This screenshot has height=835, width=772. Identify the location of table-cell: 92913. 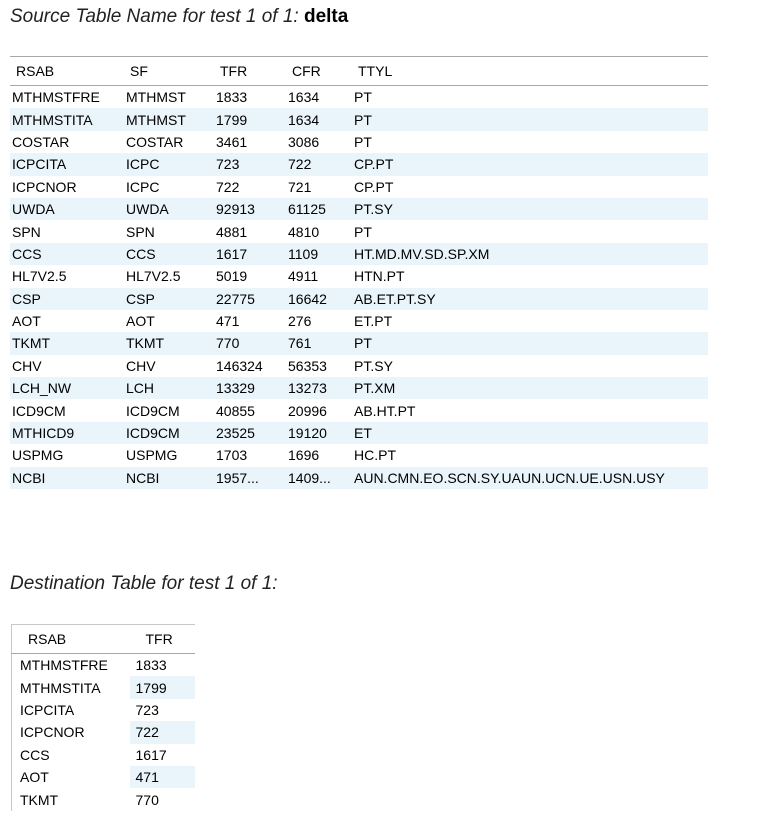
(250, 209).